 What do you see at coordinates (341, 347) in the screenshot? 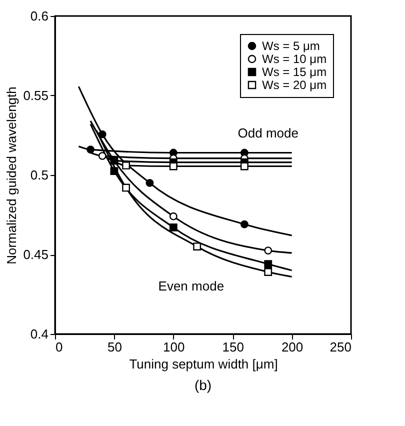
I see `x-tick-label: 250` at bounding box center [341, 347].